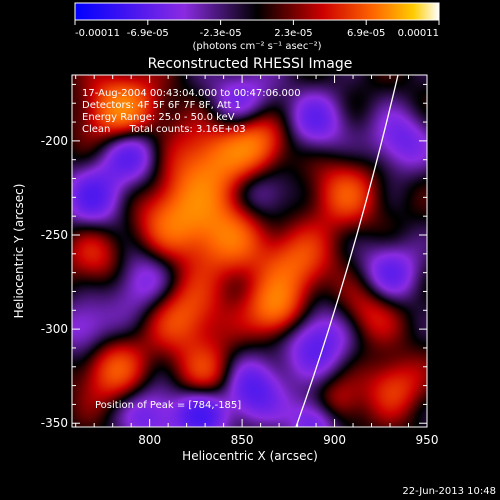 The image size is (500, 500). Describe the element at coordinates (242, 440) in the screenshot. I see `x-tick-label: 850` at that location.